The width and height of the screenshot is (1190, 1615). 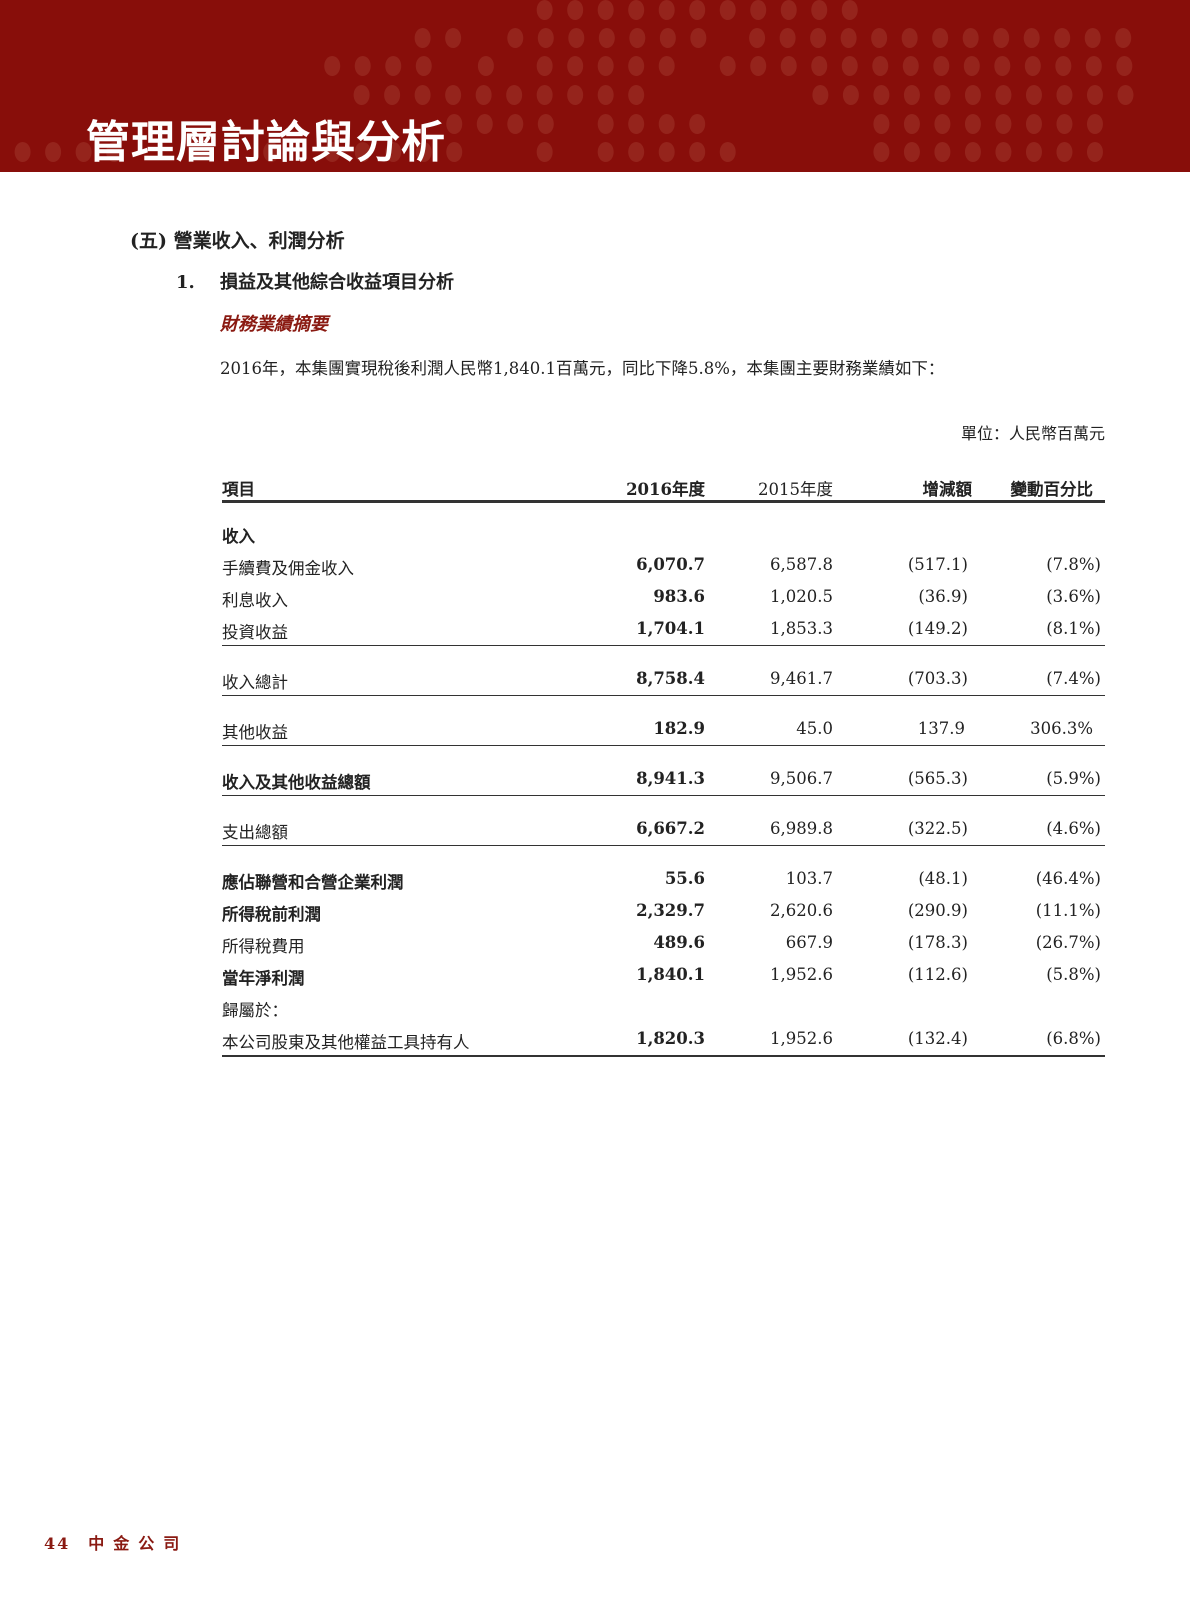 What do you see at coordinates (138, 1543) in the screenshot?
I see `company-name: 中金公司` at bounding box center [138, 1543].